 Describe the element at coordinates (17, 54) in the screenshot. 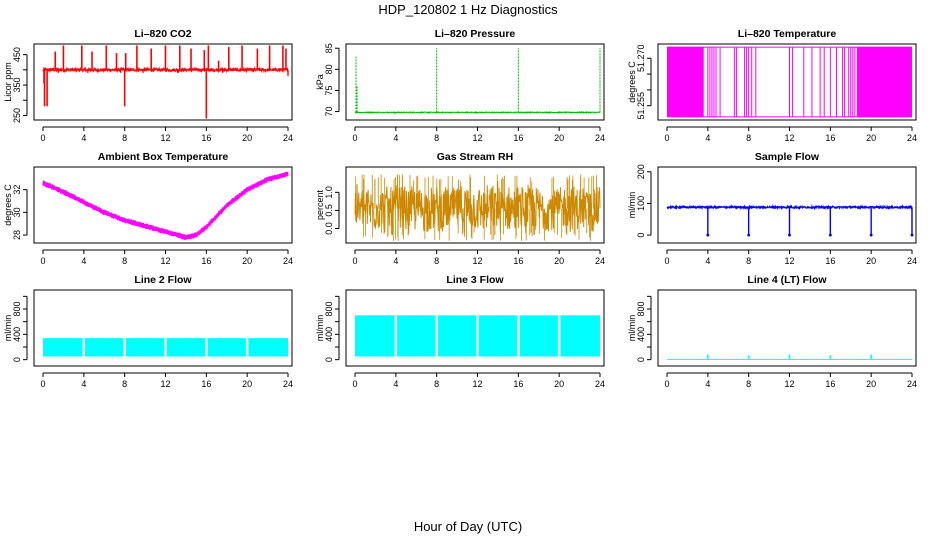

I see `y-tick-label: 450` at that location.